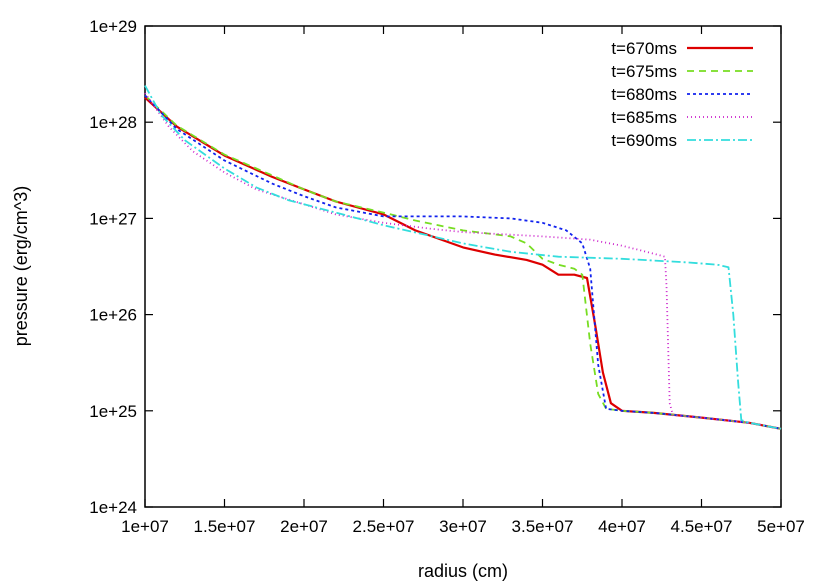  What do you see at coordinates (644, 48) in the screenshot?
I see `legend-label: t=670ms` at bounding box center [644, 48].